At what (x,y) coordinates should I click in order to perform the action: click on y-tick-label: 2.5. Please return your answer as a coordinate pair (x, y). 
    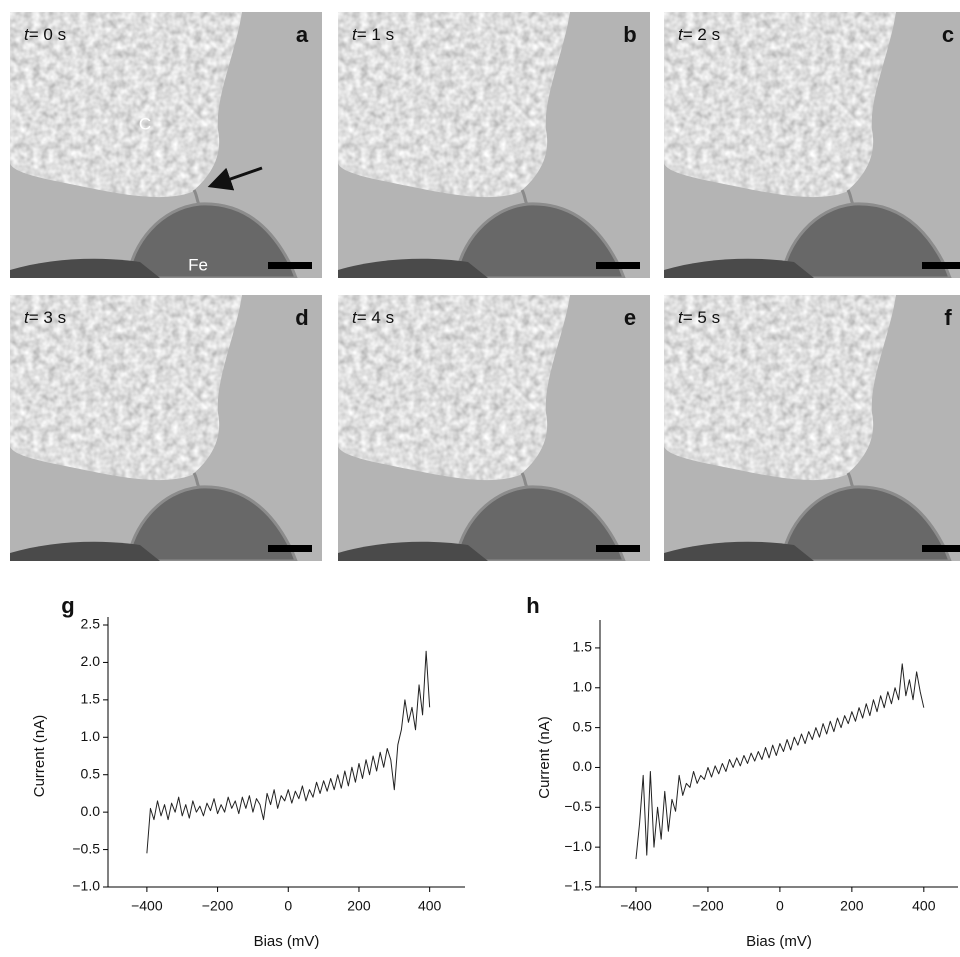
    Looking at the image, I should click on (91, 624).